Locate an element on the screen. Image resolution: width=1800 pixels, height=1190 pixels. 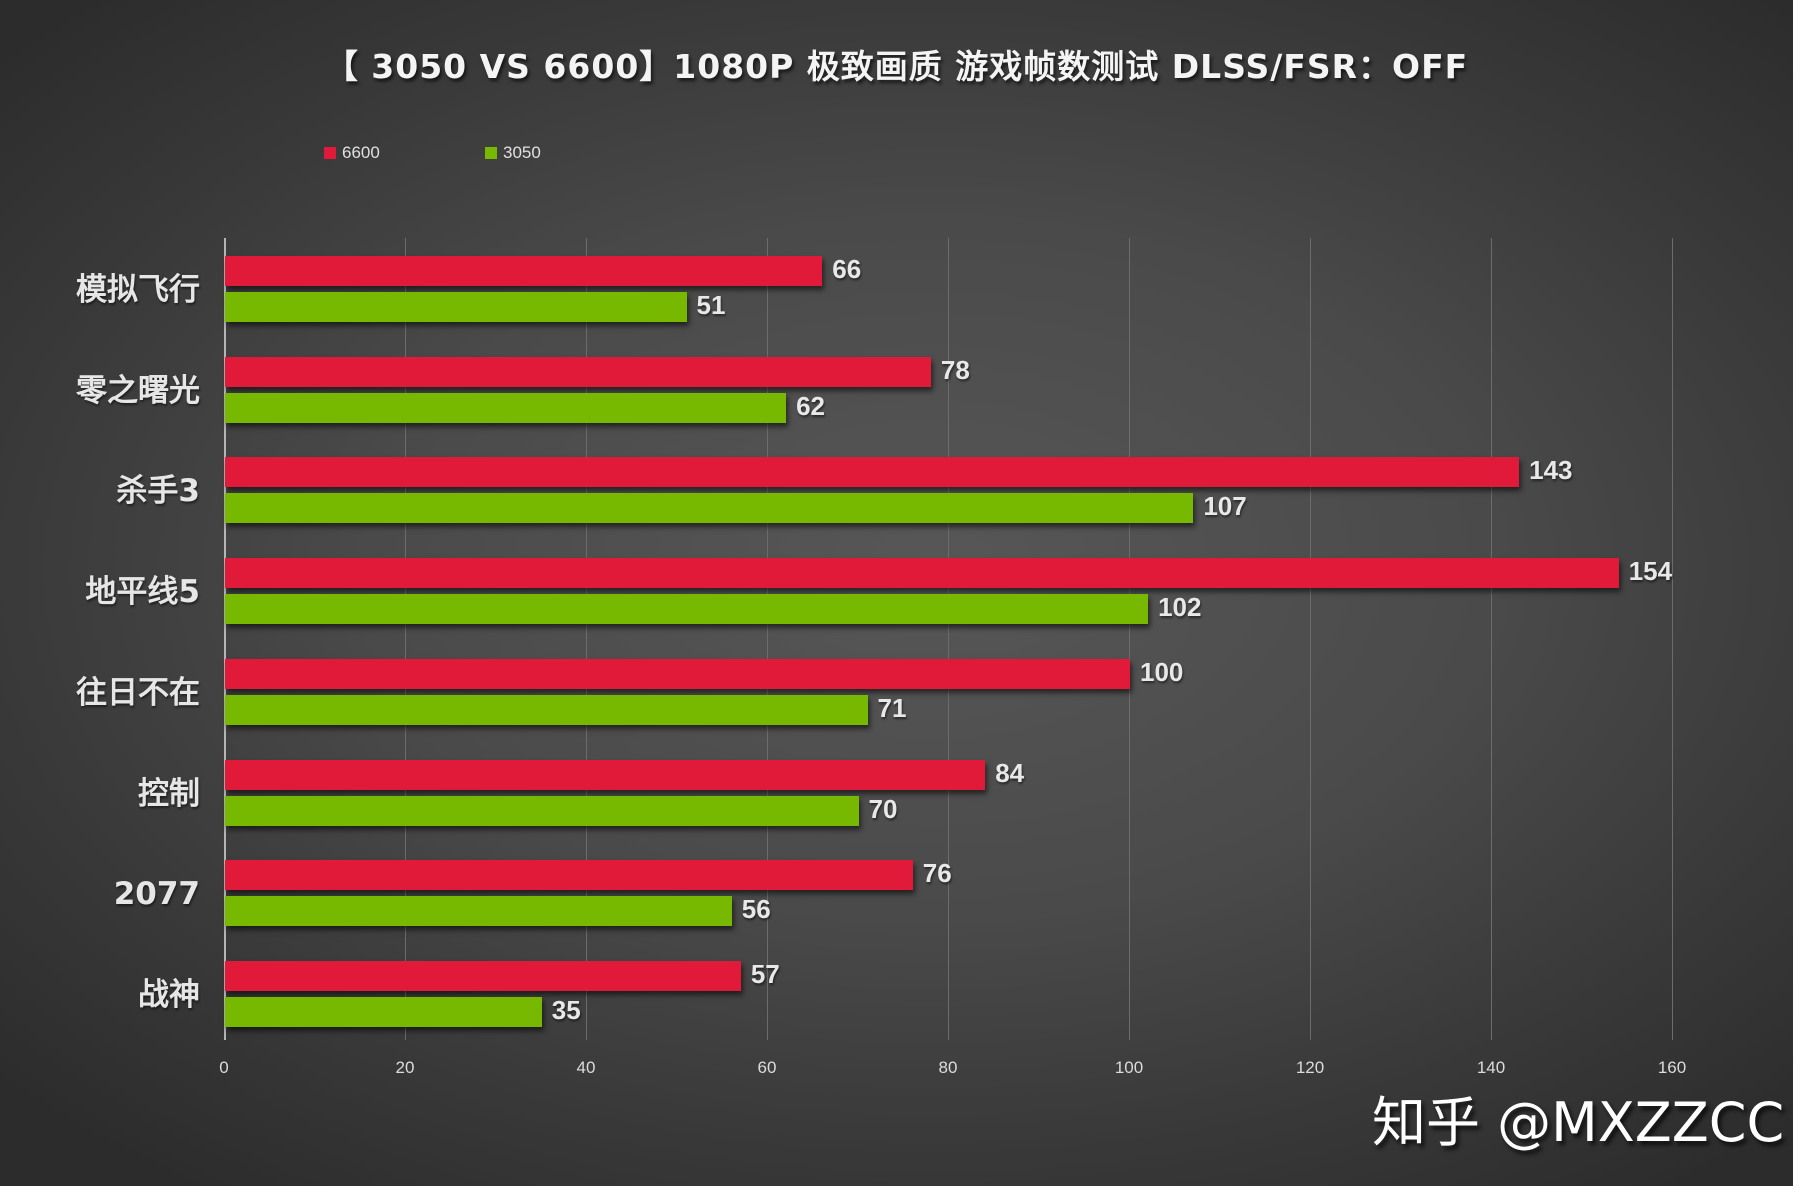
watermark: 知乎 @MXZZCC is located at coordinates (1578, 1122).